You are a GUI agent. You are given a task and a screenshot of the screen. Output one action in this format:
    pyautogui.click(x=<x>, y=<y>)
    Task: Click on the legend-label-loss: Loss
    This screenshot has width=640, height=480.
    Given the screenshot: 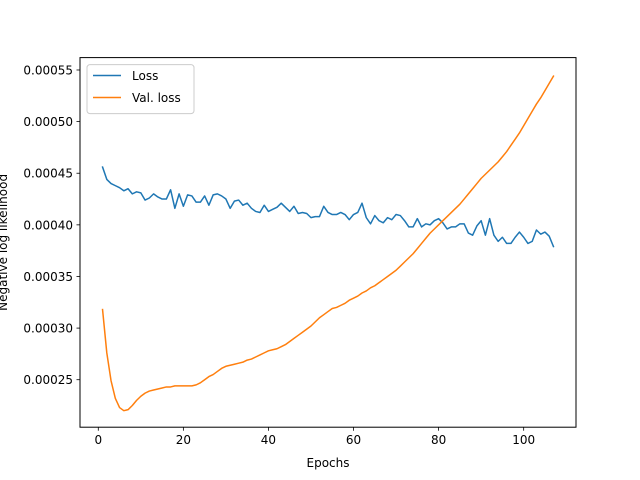 What is the action you would take?
    pyautogui.click(x=145, y=76)
    